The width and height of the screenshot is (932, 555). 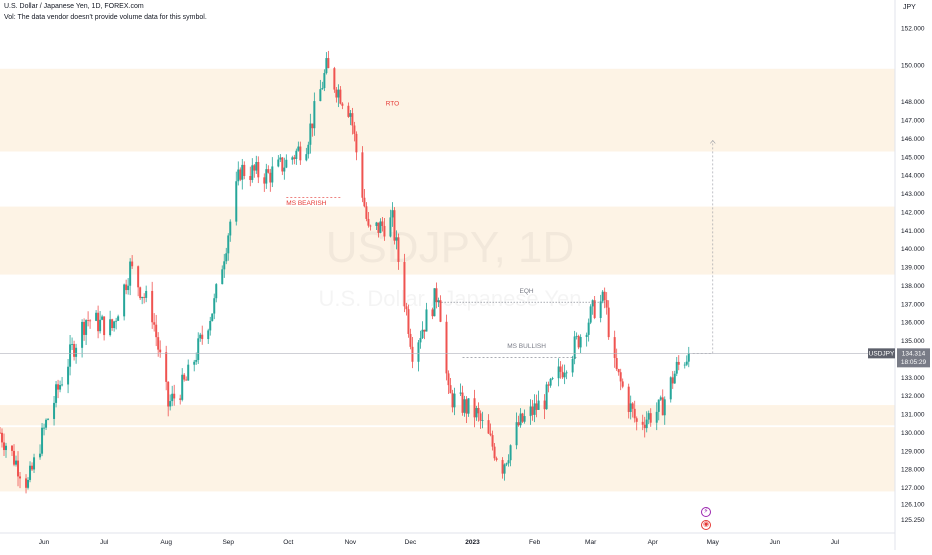 What do you see at coordinates (913, 433) in the screenshot?
I see `price-tick-label: 130.000` at bounding box center [913, 433].